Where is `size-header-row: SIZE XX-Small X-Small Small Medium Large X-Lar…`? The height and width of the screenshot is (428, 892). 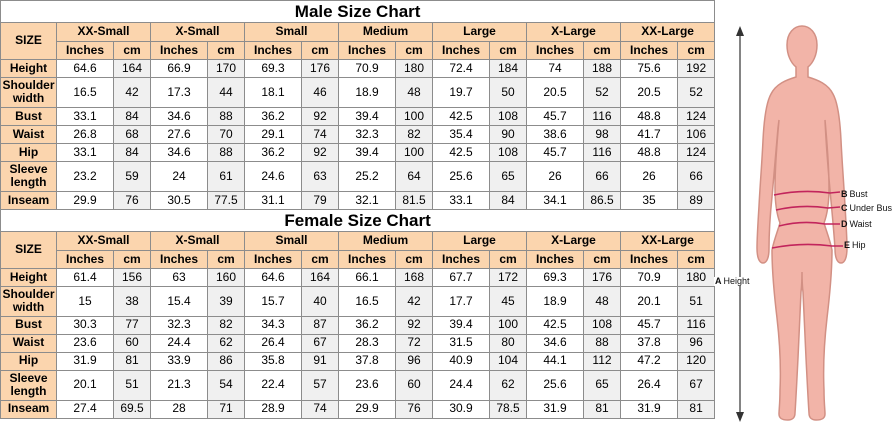
size-header-row: SIZE XX-Small X-Small Small Medium Large X-Lar… is located at coordinates (358, 41).